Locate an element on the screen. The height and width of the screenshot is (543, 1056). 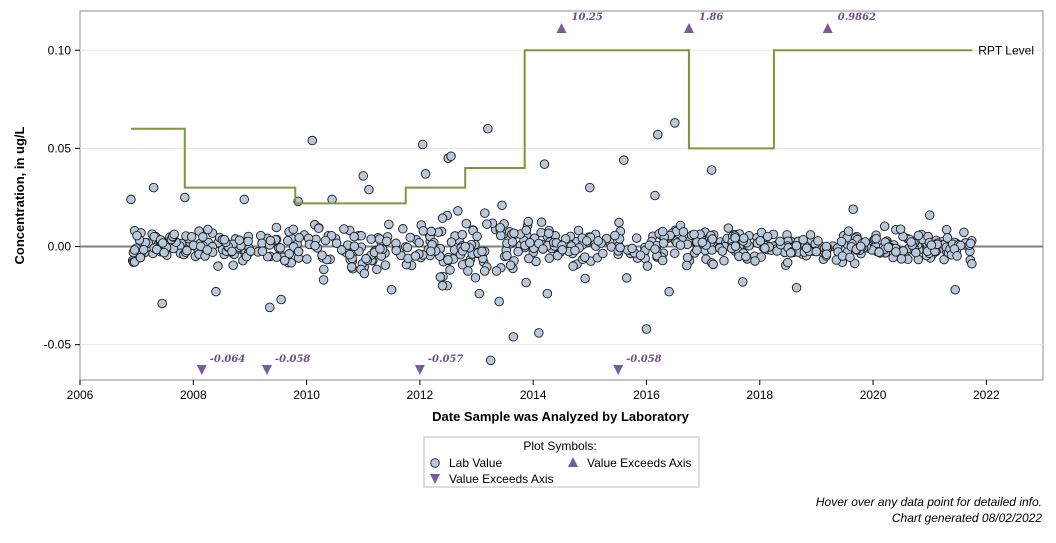
x-tick-label: 2006 is located at coordinates (80, 395).